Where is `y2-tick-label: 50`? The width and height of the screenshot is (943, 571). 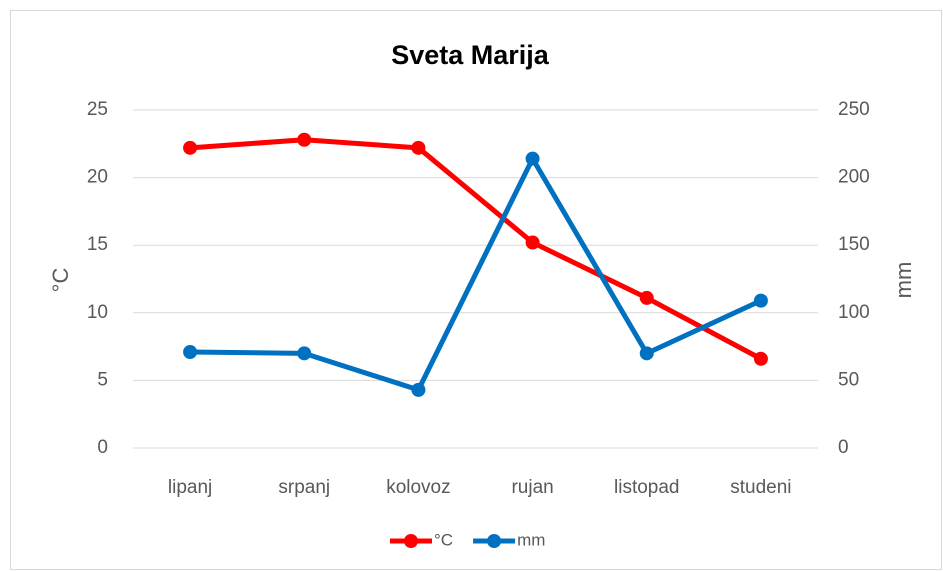 y2-tick-label: 50 is located at coordinates (848, 379).